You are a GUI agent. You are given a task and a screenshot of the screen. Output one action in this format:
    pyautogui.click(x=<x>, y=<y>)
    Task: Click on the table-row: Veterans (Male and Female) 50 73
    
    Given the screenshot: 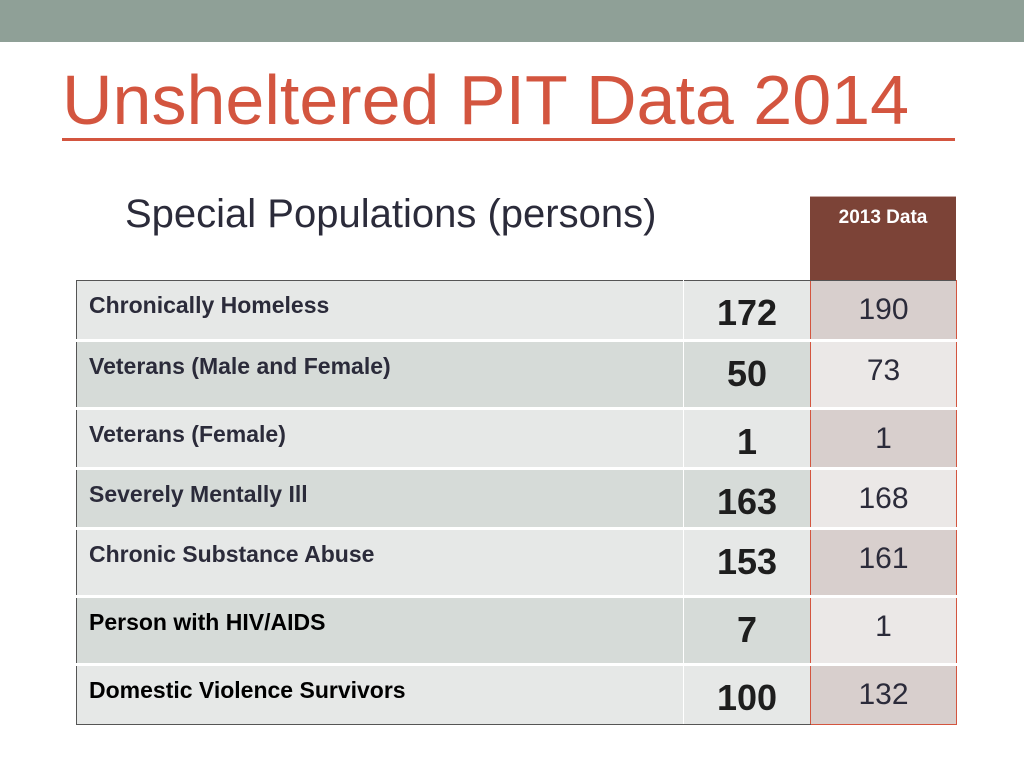 What is the action you would take?
    pyautogui.click(x=516, y=375)
    